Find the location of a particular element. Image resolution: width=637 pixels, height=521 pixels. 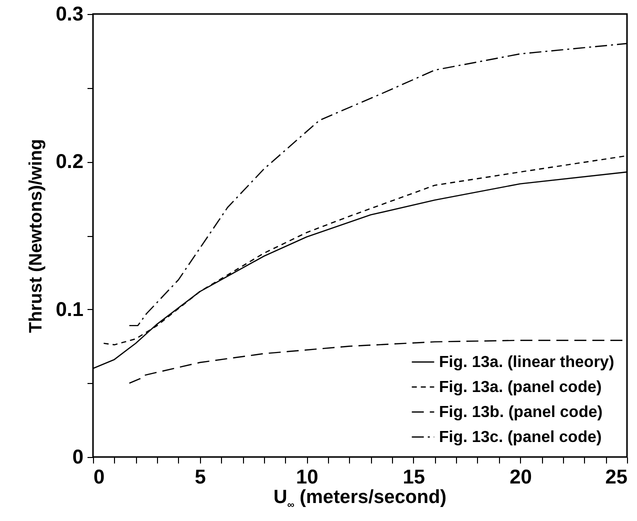

x-tick-label: 20 is located at coordinates (521, 477).